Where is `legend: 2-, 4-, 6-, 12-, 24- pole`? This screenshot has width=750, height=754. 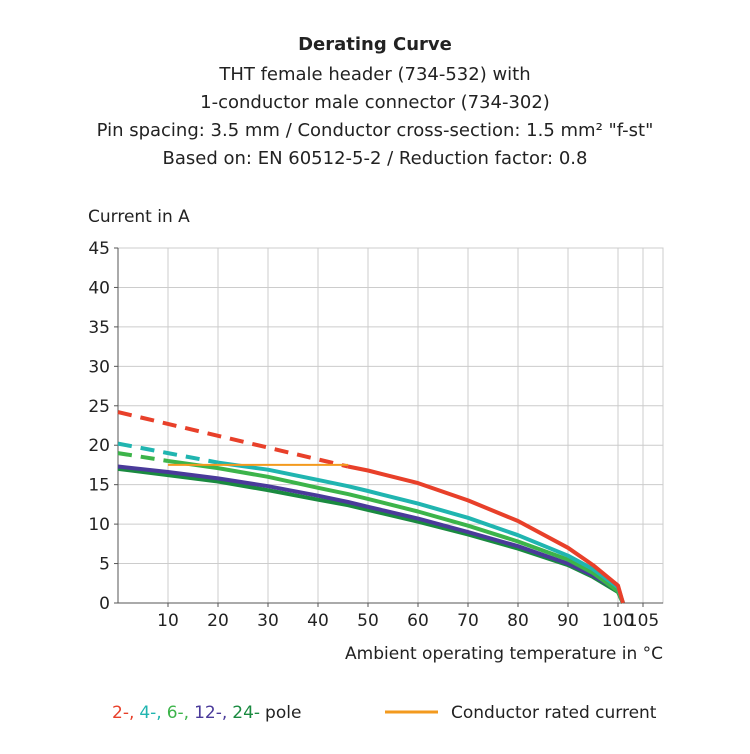
legend: 2-, 4-, 6-, 12-, 24- pole is located at coordinates (206, 713).